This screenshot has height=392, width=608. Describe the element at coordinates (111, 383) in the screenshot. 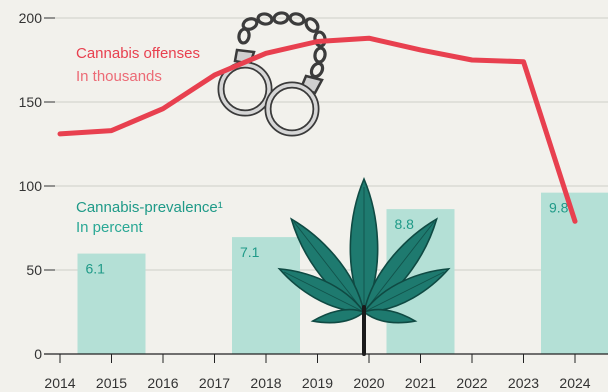

I see `x-tick-label: 2015` at that location.